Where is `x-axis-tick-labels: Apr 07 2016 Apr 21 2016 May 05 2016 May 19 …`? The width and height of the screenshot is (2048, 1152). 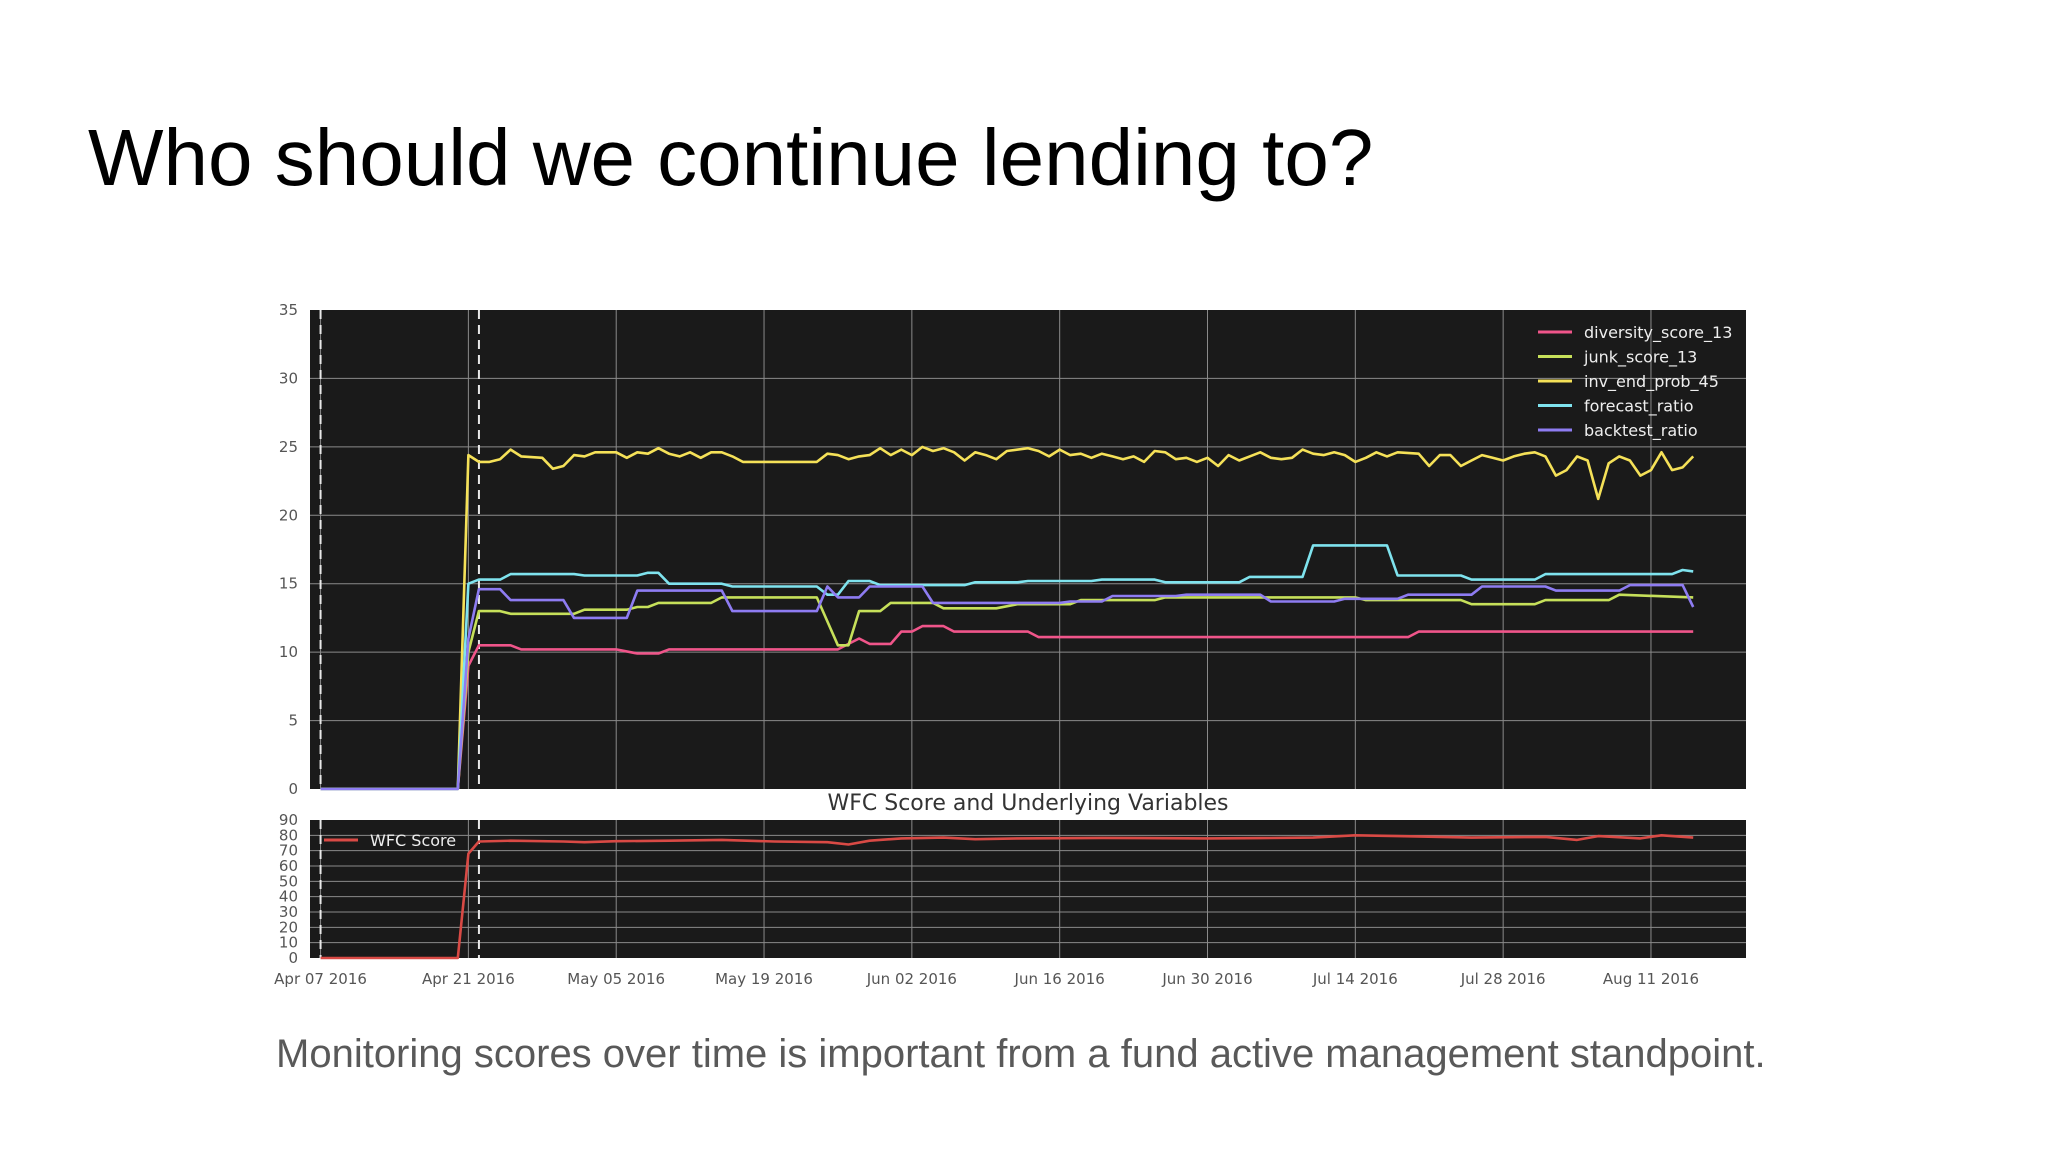 x-axis-tick-labels: Apr 07 2016 Apr 21 2016 May 05 2016 May 19 … is located at coordinates (986, 979).